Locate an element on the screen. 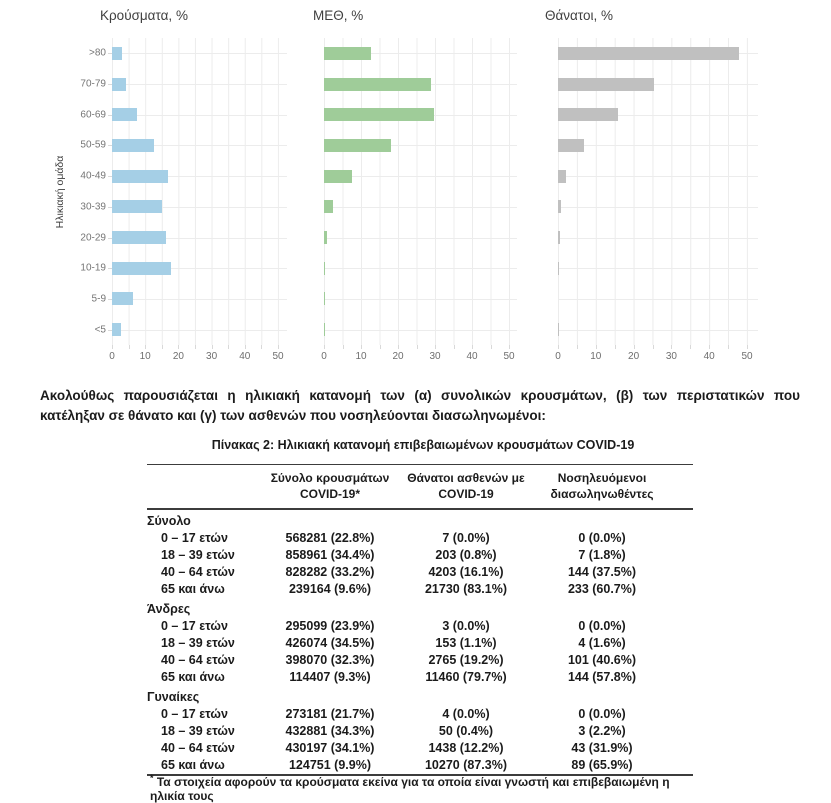 This screenshot has width=831, height=803. value-cell: 50 (0.4%) is located at coordinates (466, 731).